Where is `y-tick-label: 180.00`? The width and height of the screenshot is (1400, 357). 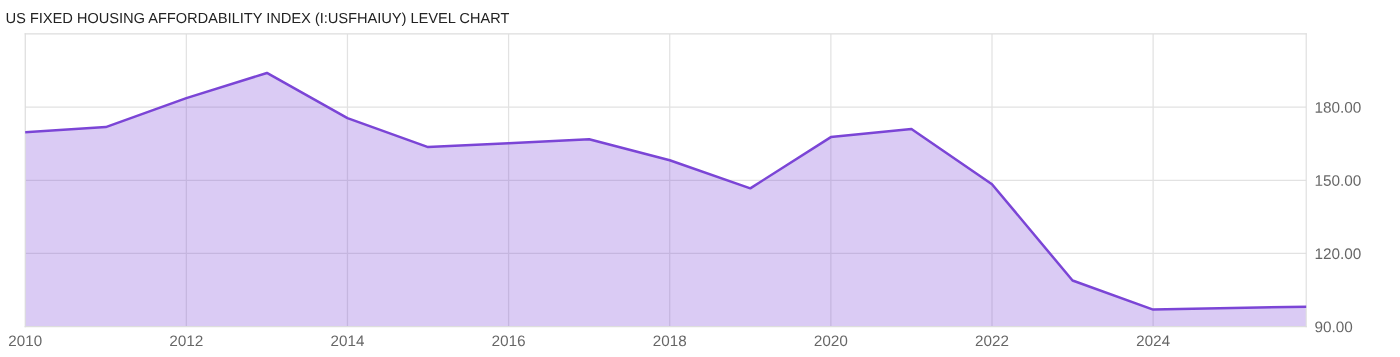 y-tick-label: 180.00 is located at coordinates (1338, 107).